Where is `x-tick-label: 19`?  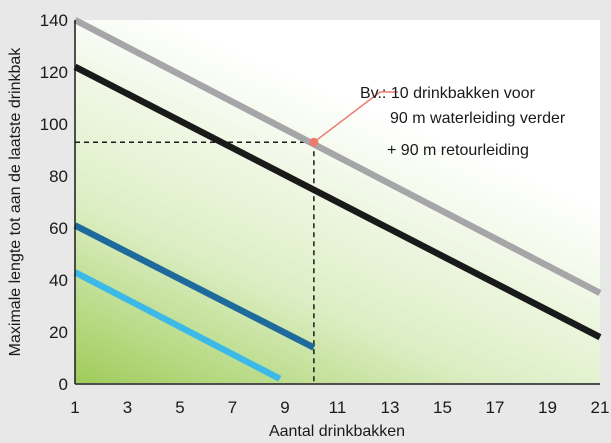
x-tick-label: 19 is located at coordinates (547, 407).